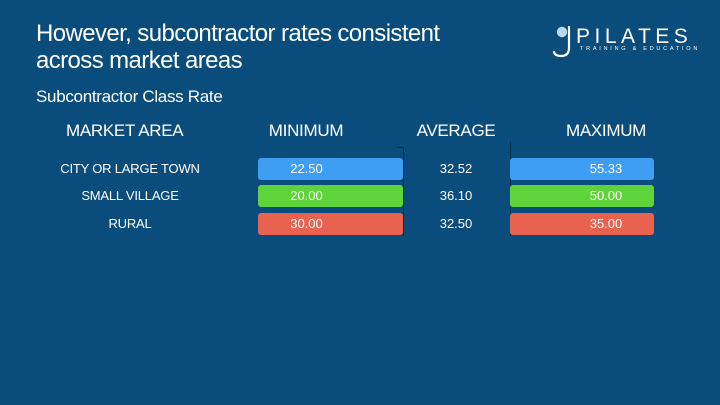  What do you see at coordinates (306, 130) in the screenshot?
I see `header-minimum: MINIMUM` at bounding box center [306, 130].